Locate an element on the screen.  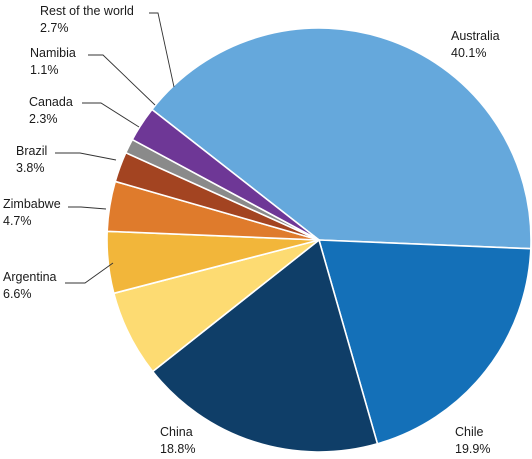
leader-lines is located at coordinates (115, 148).